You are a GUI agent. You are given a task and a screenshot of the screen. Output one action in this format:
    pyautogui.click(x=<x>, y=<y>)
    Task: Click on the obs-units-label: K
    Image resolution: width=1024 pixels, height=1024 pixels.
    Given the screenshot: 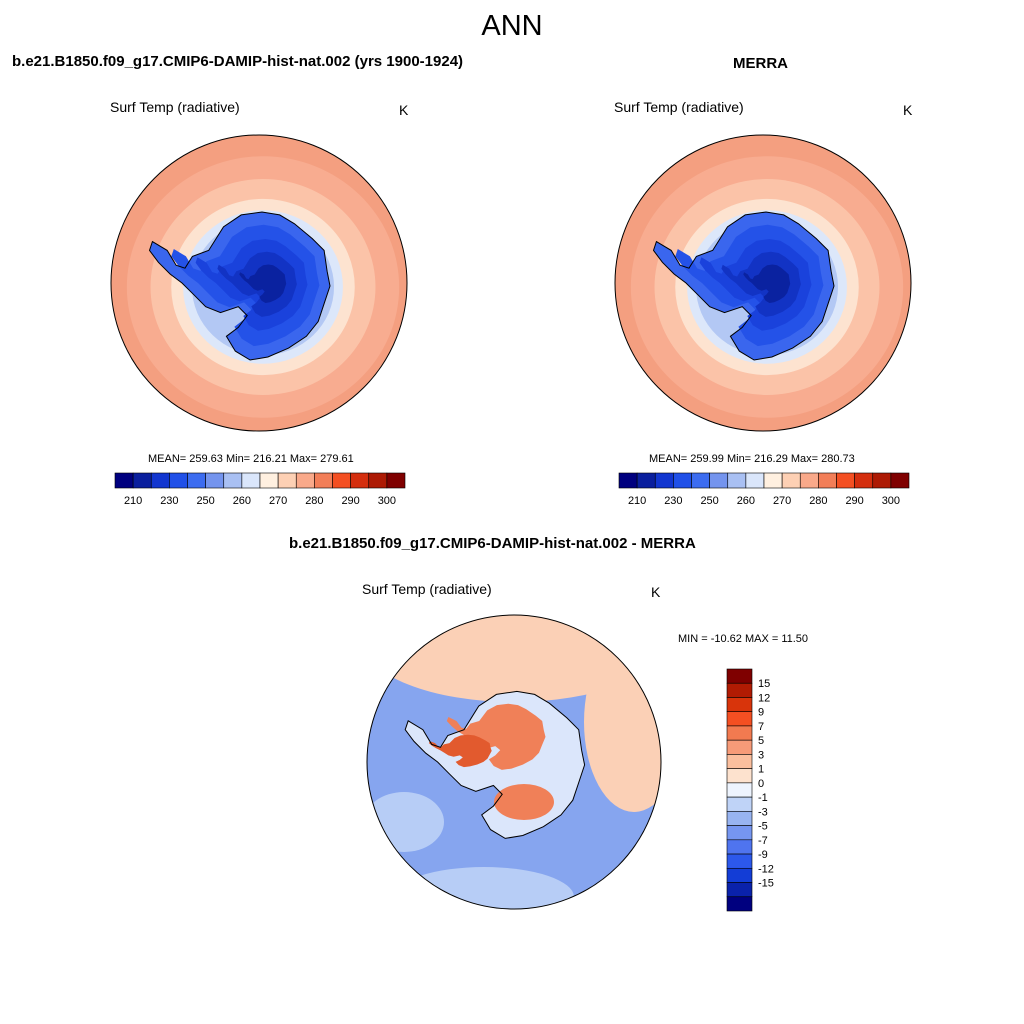 What is the action you would take?
    pyautogui.click(x=908, y=110)
    